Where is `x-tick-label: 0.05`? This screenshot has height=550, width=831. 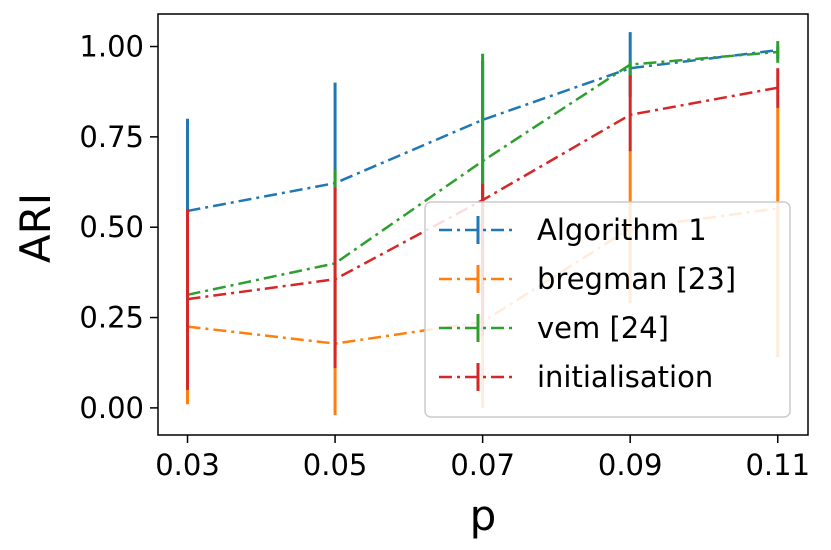
x-tick-label: 0.05 is located at coordinates (335, 465).